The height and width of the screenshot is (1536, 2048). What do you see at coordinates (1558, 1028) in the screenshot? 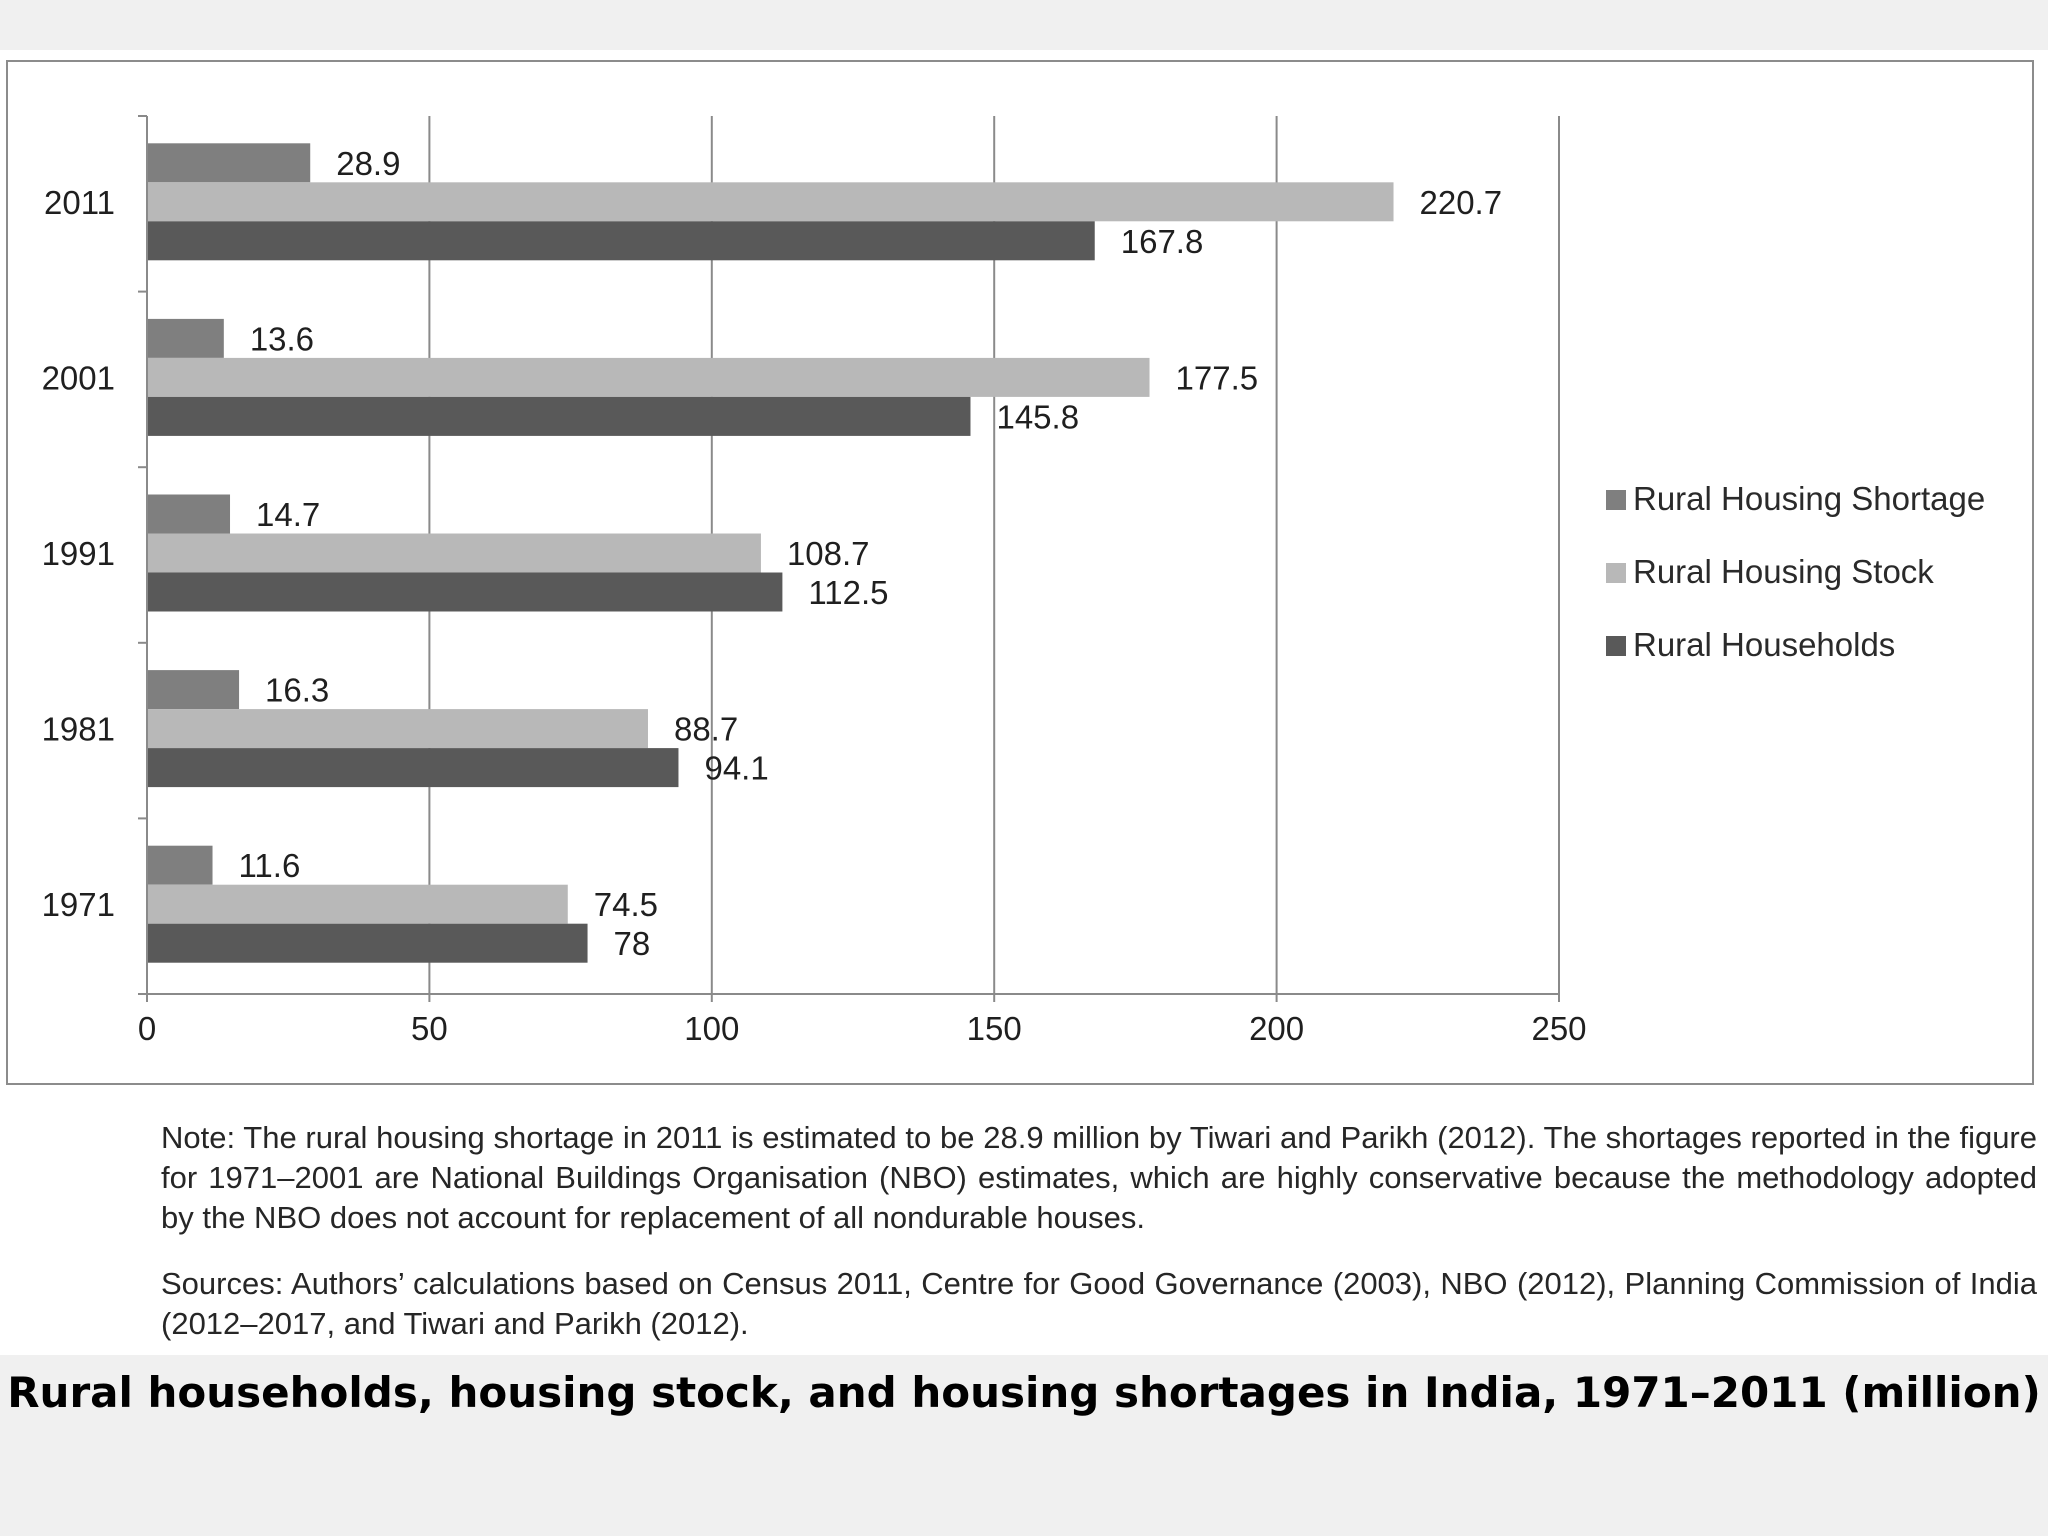
I see `x-tick-label: 250` at bounding box center [1558, 1028].